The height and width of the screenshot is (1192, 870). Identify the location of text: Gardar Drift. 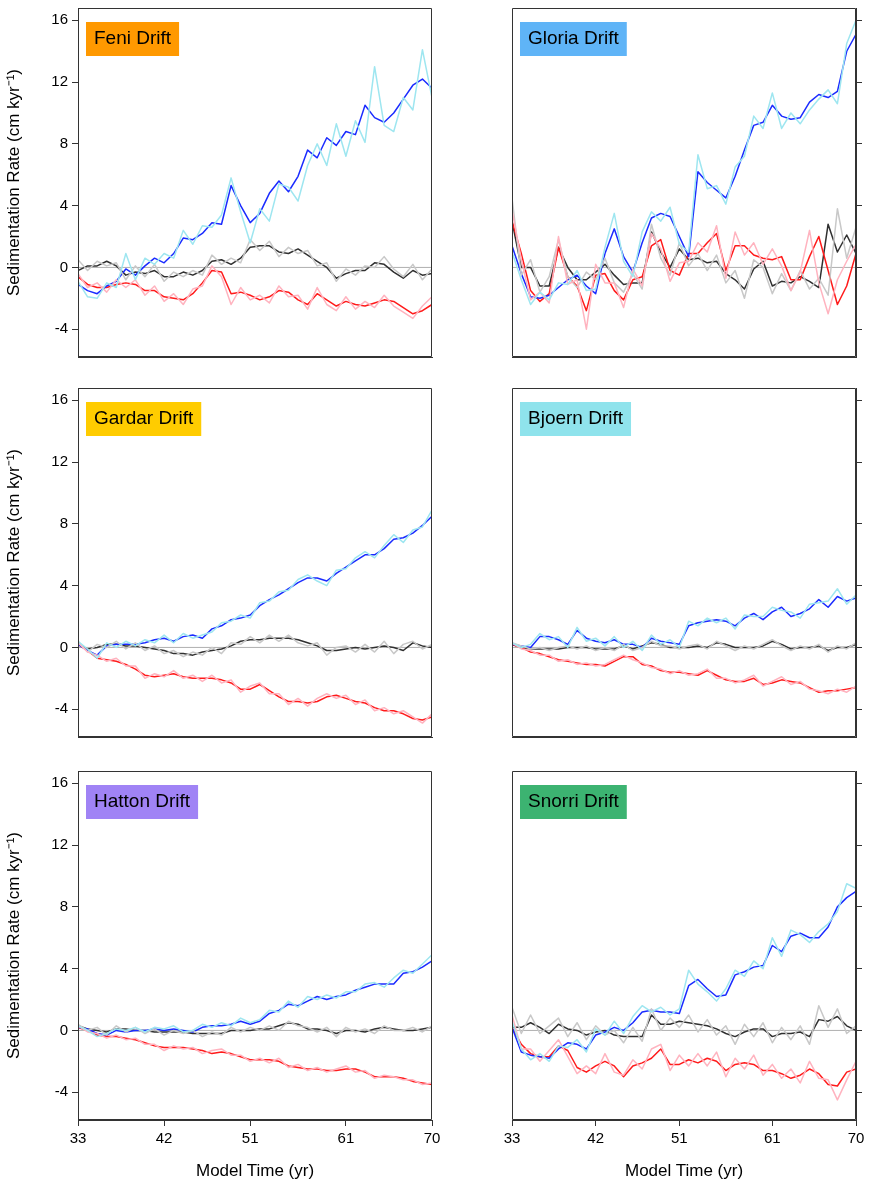
(144, 418).